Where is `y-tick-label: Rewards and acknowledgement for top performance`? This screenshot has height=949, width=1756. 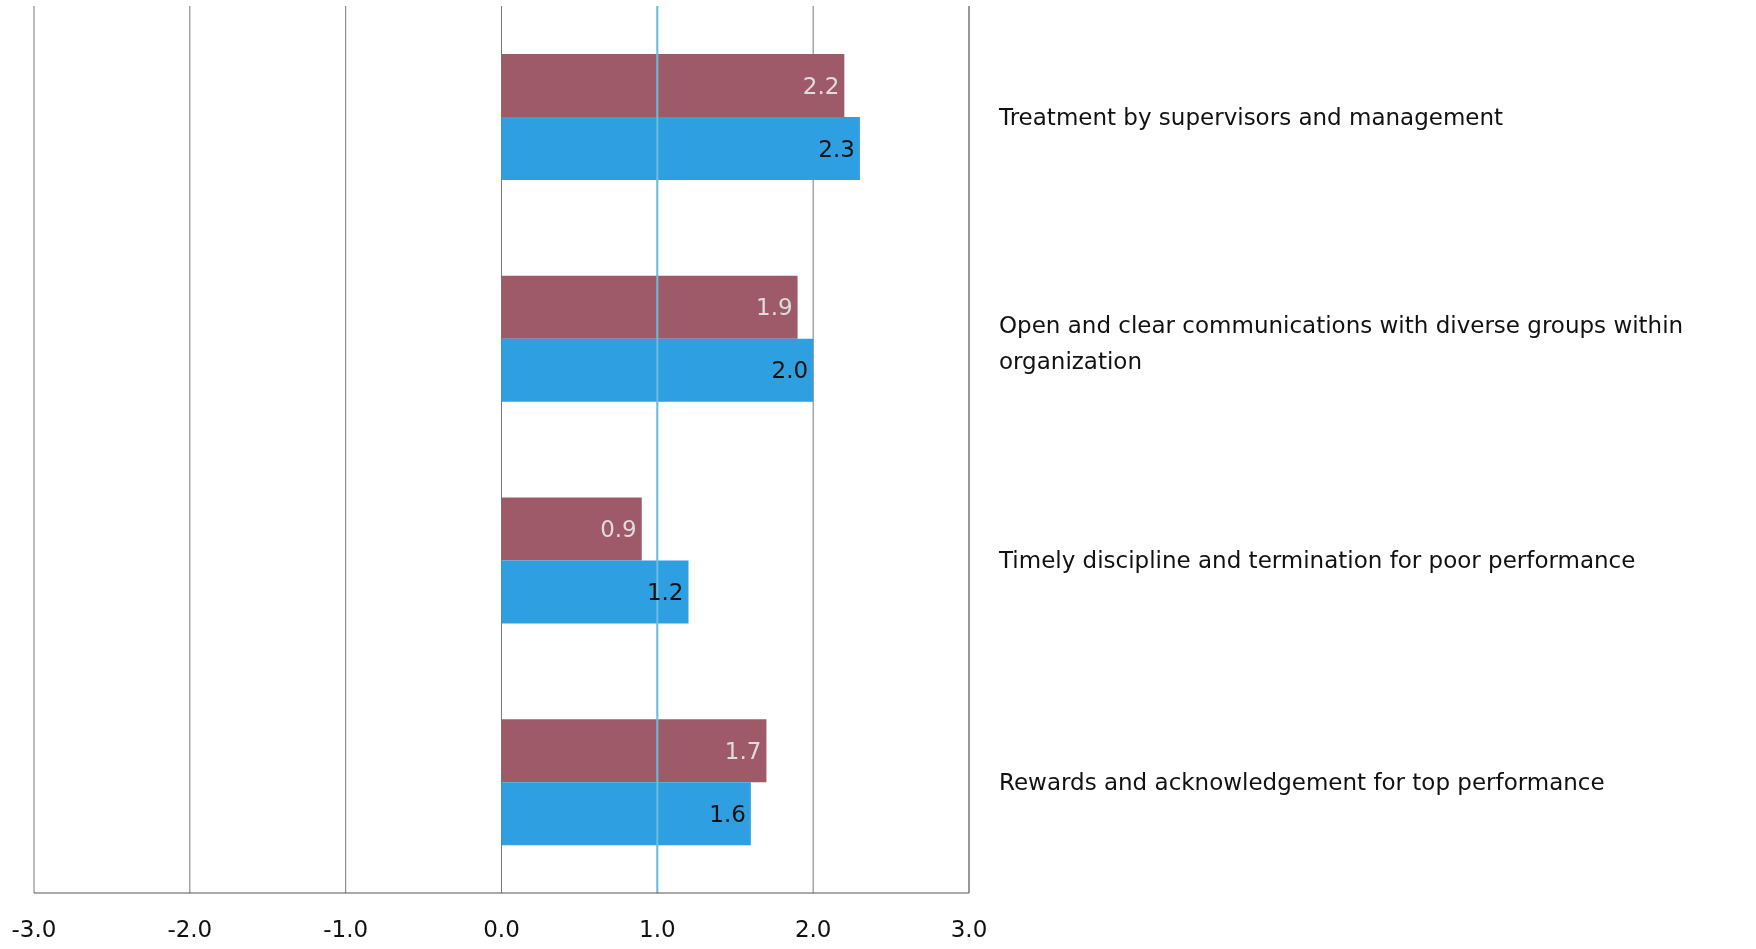
y-tick-label: Rewards and acknowledgement for top performance is located at coordinates (1302, 782).